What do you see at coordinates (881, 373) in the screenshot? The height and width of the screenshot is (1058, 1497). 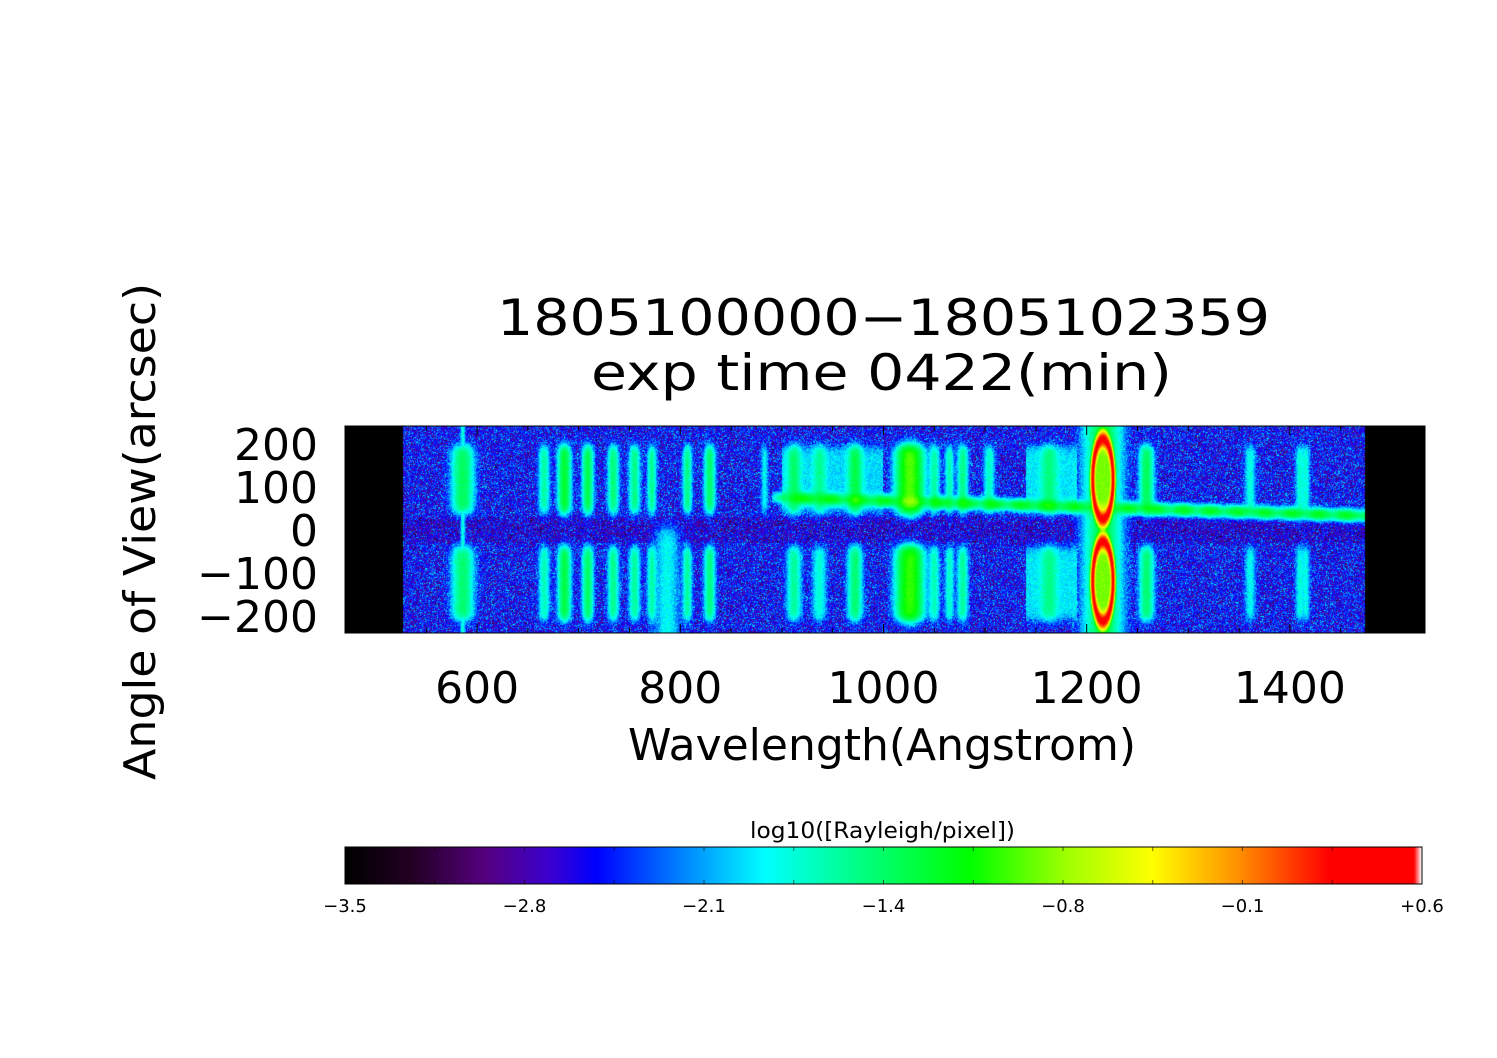 I see `chart-title-line-2: exp time 0422(min)` at bounding box center [881, 373].